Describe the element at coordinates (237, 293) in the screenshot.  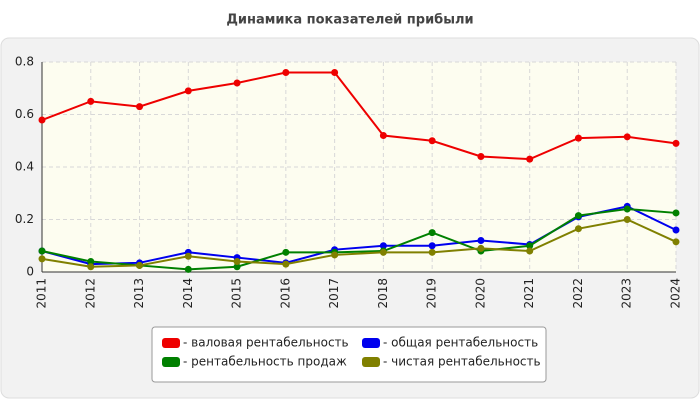
I see `x-tick-label: 2015` at that location.